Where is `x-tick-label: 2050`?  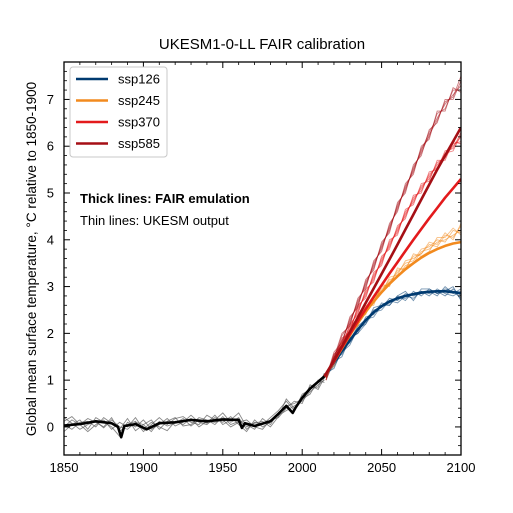 x-tick-label: 2050 is located at coordinates (381, 467).